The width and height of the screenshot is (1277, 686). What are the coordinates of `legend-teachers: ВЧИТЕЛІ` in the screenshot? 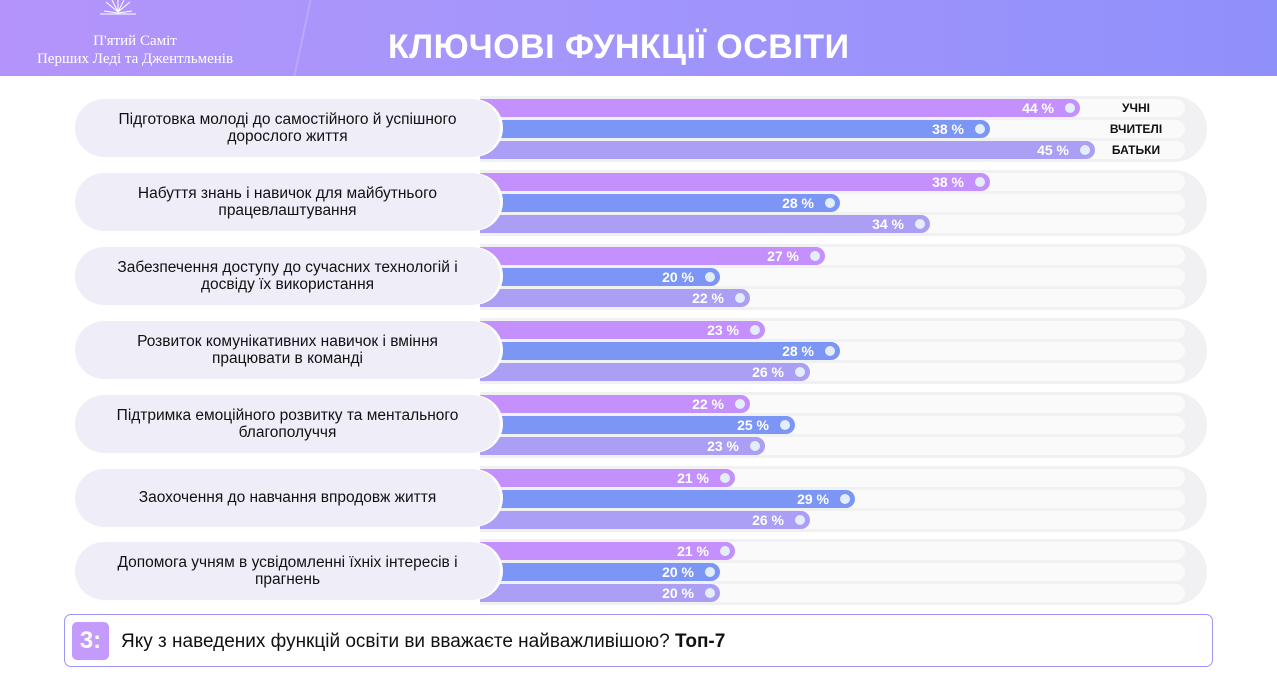 It's located at (1136, 129).